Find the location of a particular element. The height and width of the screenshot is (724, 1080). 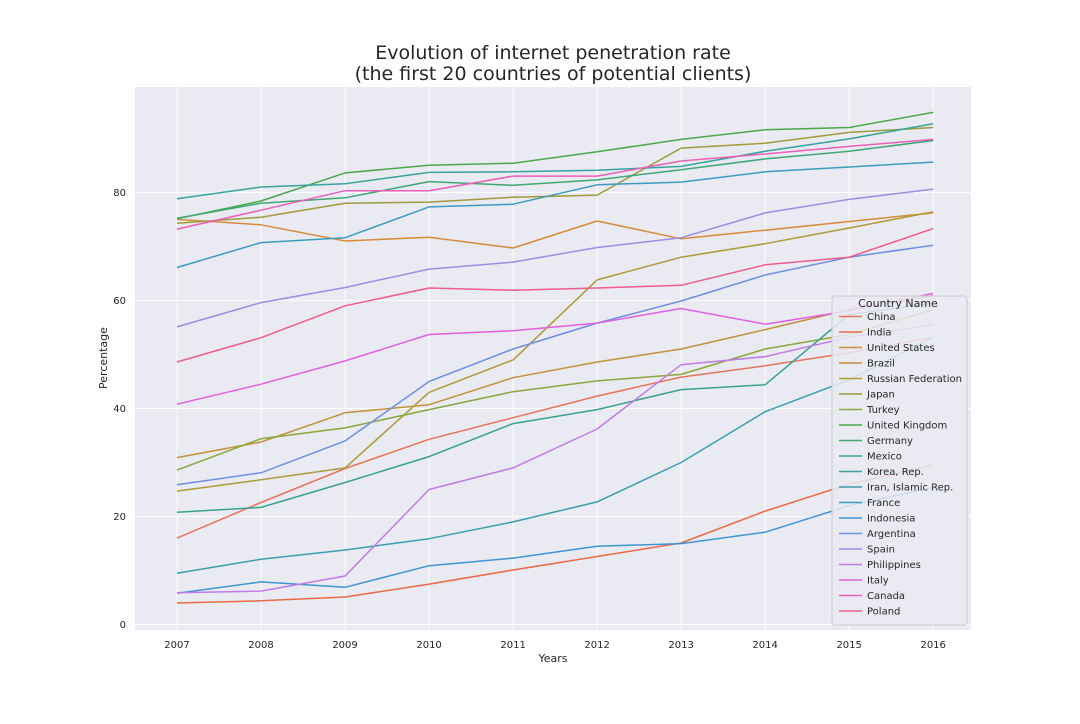

y-tick-label: 40 is located at coordinates (119, 409).